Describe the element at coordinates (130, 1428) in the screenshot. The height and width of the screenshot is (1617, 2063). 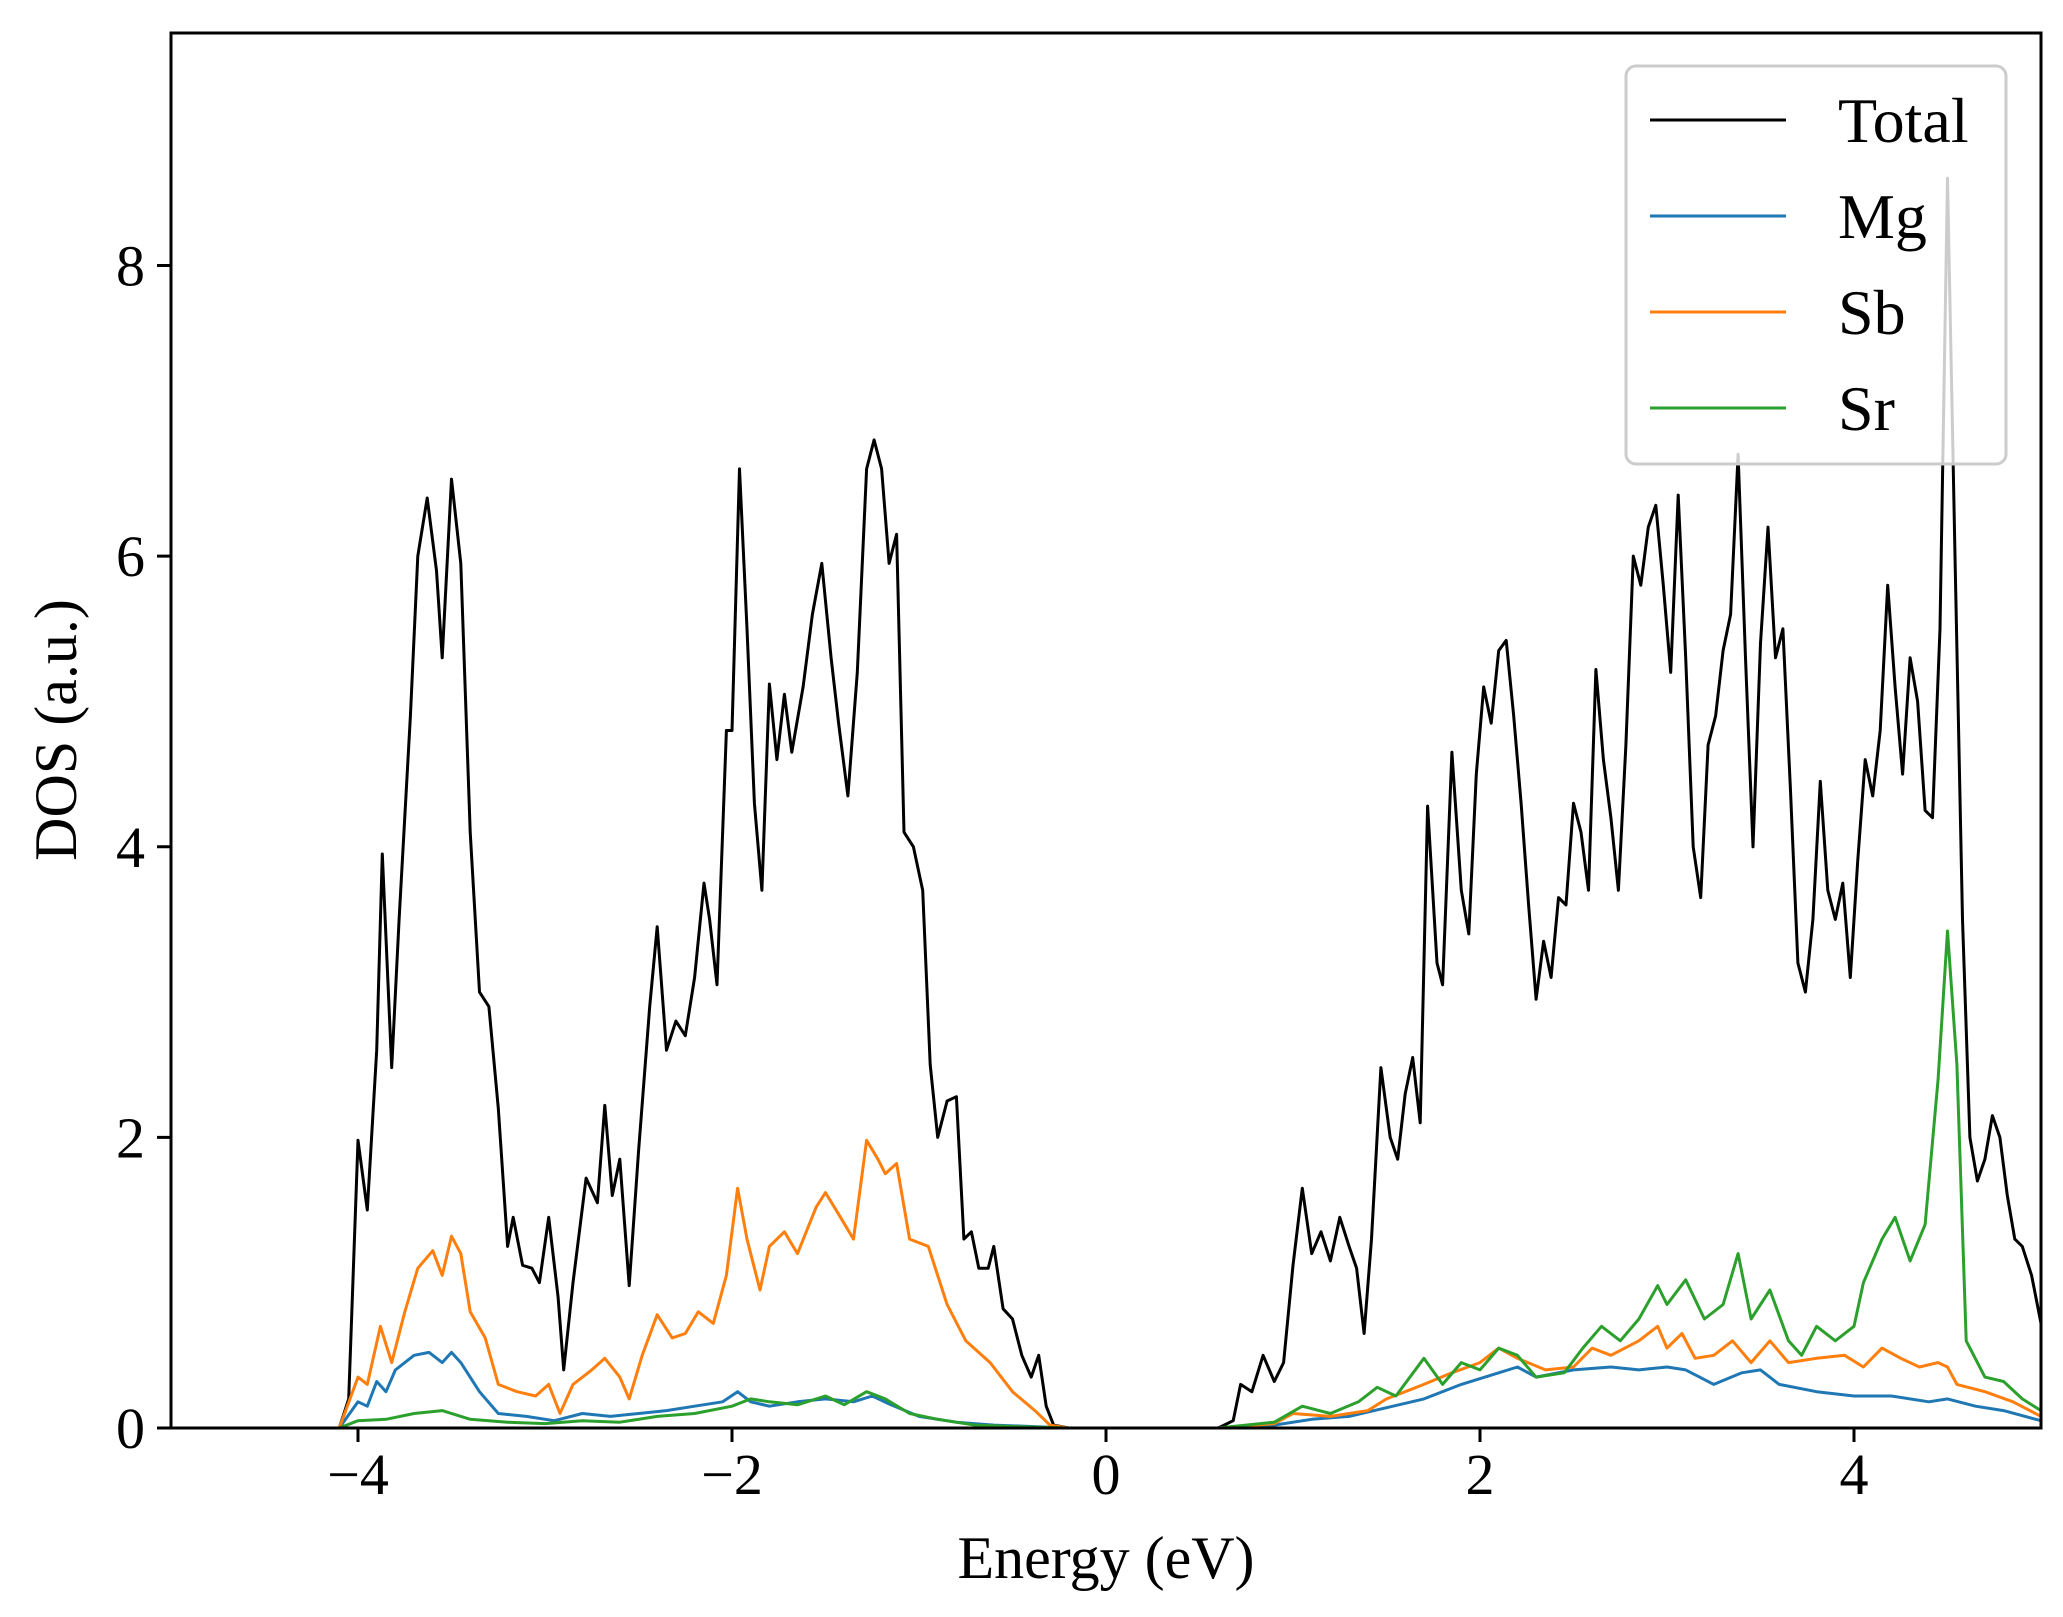
I see `y-tick-label: 0` at that location.